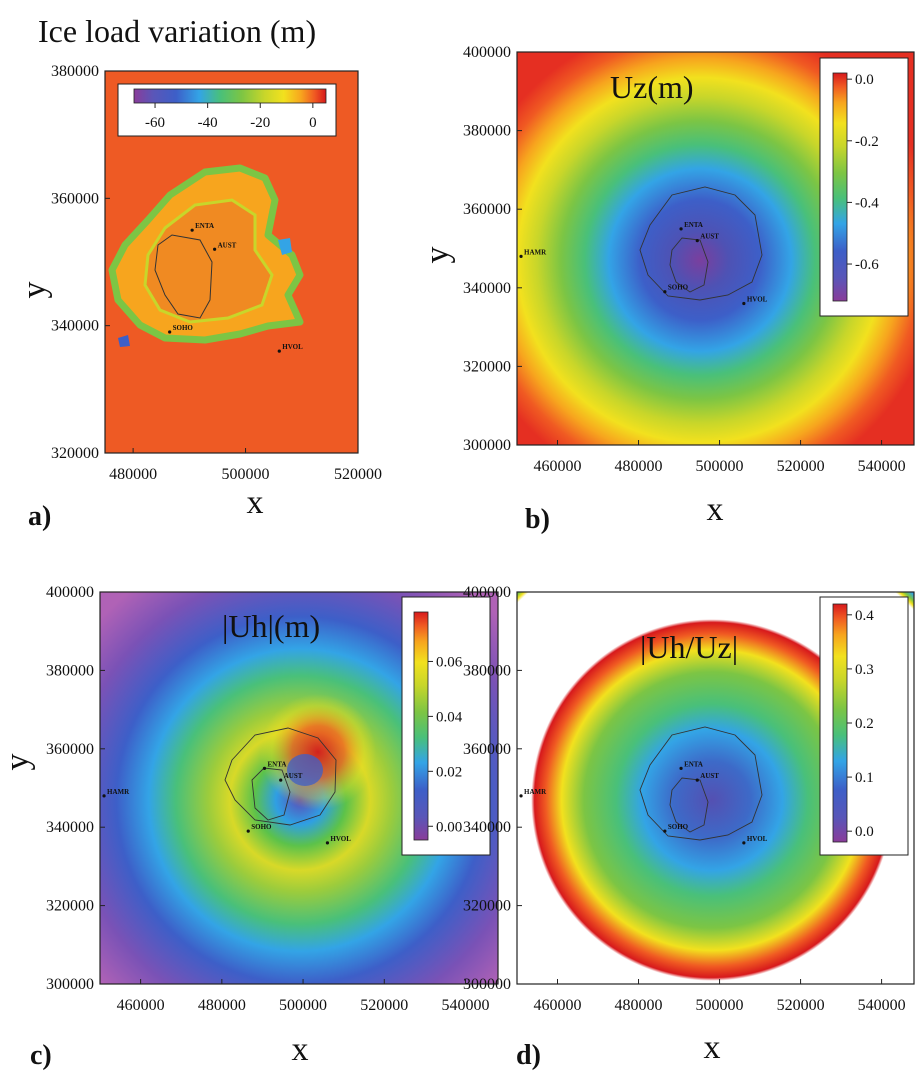  What do you see at coordinates (449, 717) in the screenshot?
I see `colorbar-tick-label: 0.04` at bounding box center [449, 717].